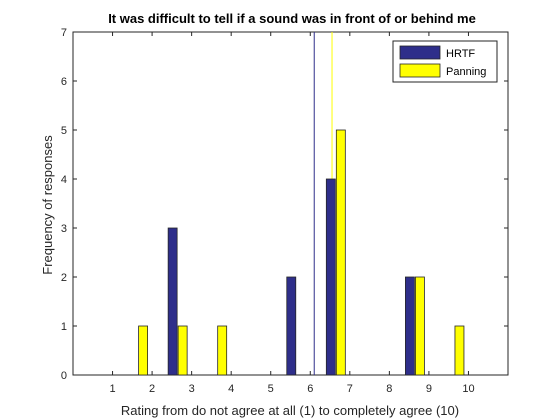 The height and width of the screenshot is (420, 560). Describe the element at coordinates (271, 389) in the screenshot. I see `x-tick-label-5: 5` at that location.